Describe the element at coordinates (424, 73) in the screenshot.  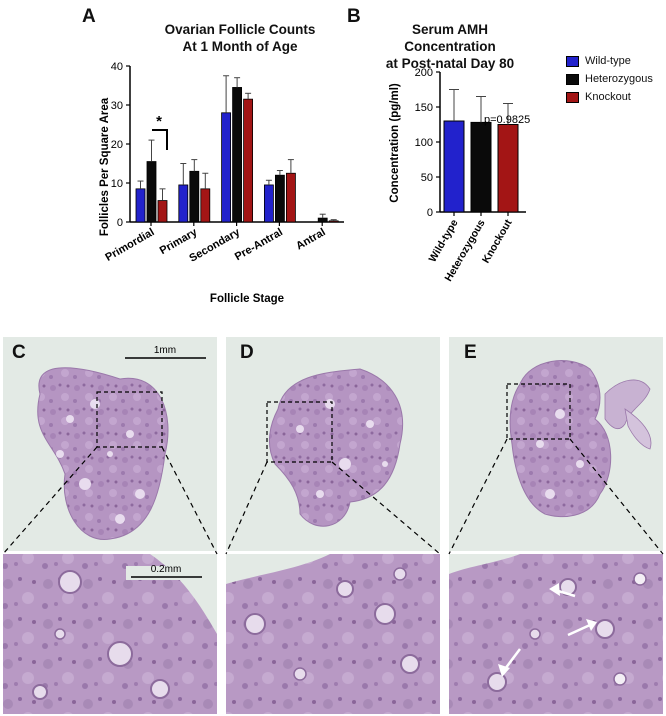
I see `chart-b-ytick-label: 200` at that location.